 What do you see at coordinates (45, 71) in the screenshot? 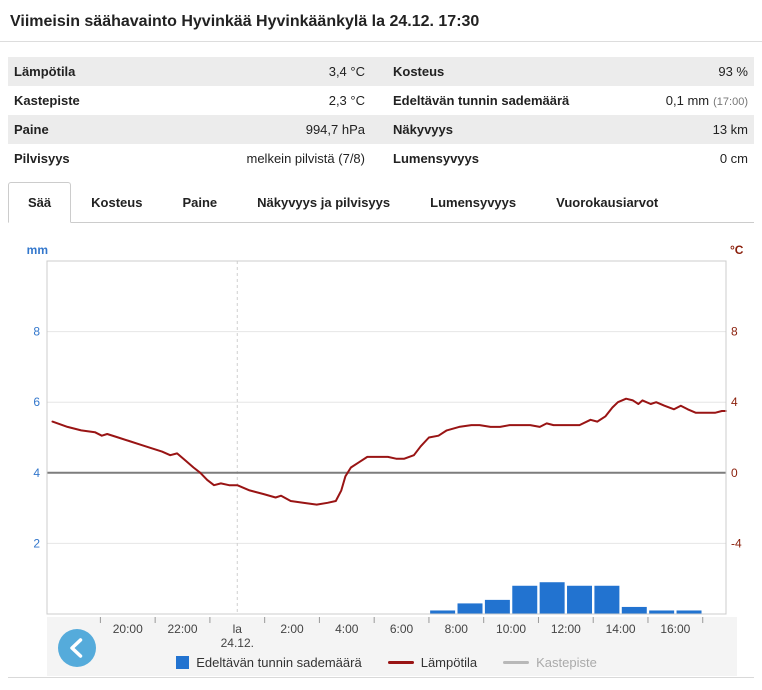
I see `obs-label: Lämpötila` at bounding box center [45, 71].